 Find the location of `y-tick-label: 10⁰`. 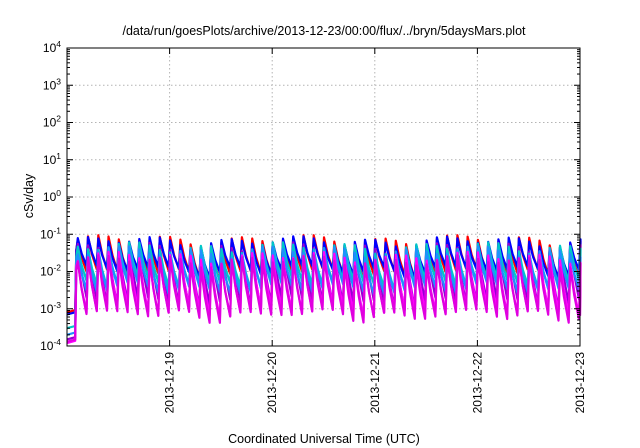

y-tick-label: 10⁰ is located at coordinates (52, 196).